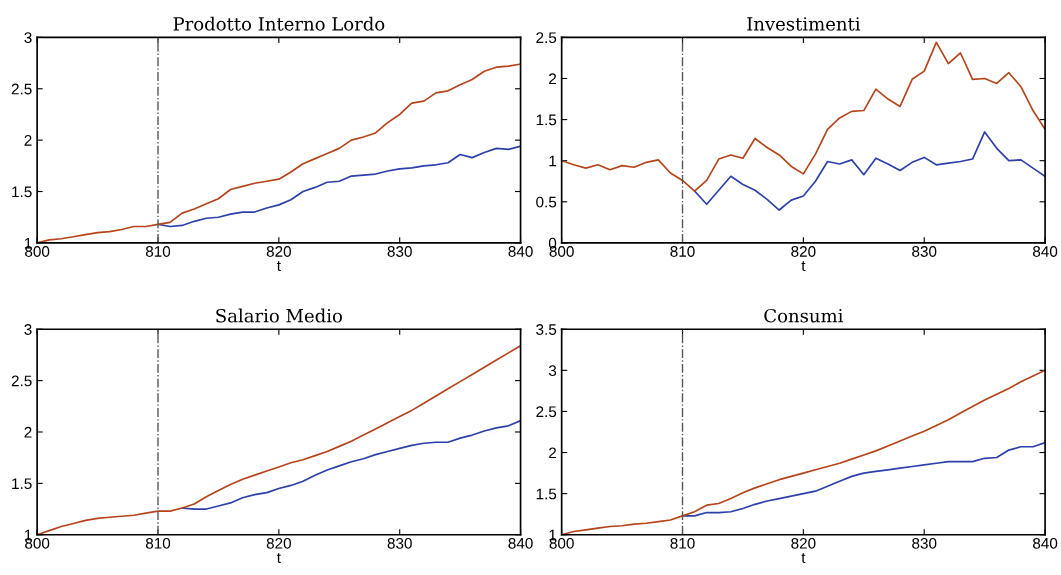 The width and height of the screenshot is (1061, 575). I want to click on y-tick-label: 1, so click(553, 161).